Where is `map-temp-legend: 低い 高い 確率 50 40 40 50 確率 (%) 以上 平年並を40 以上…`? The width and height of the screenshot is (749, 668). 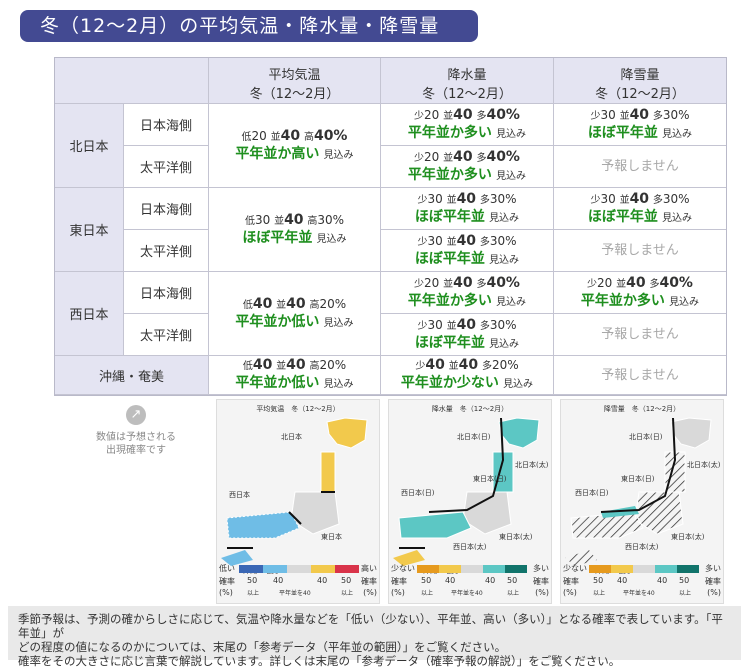
map-temp-legend: 低い 高い 確率 50 40 40 50 確率 (%) 以上 平年並を40 以上… is located at coordinates (298, 580).